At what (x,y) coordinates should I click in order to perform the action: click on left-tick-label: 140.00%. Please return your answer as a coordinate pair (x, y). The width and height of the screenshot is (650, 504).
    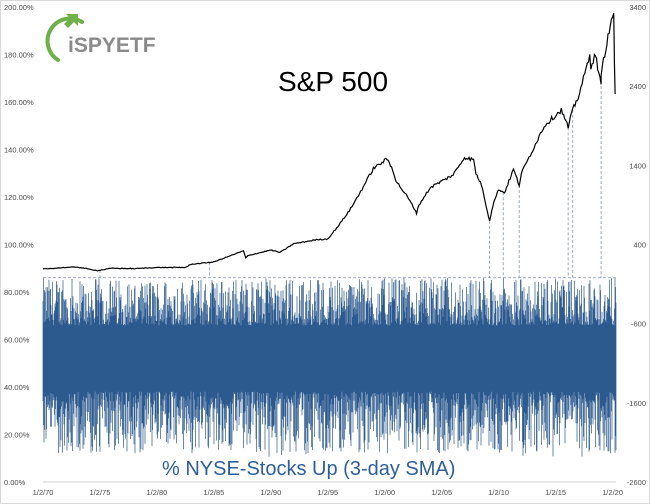
    Looking at the image, I should click on (19, 150).